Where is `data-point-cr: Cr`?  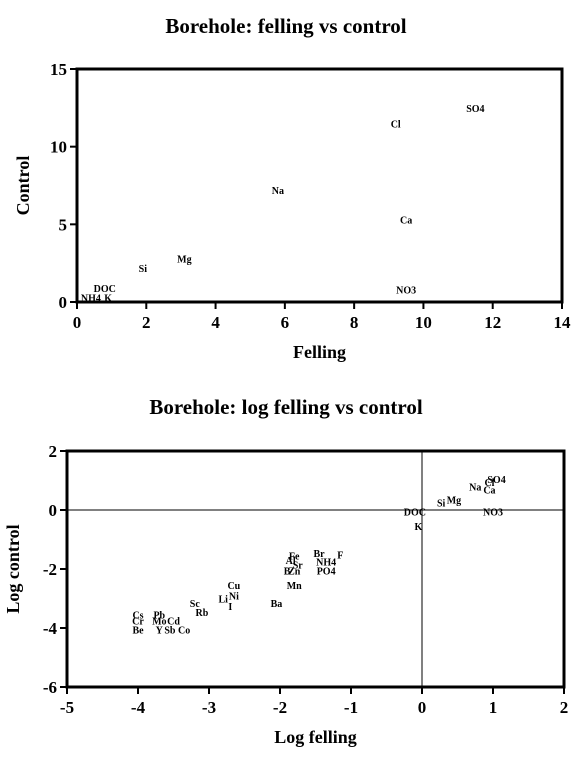
data-point-cr: Cr is located at coordinates (138, 622).